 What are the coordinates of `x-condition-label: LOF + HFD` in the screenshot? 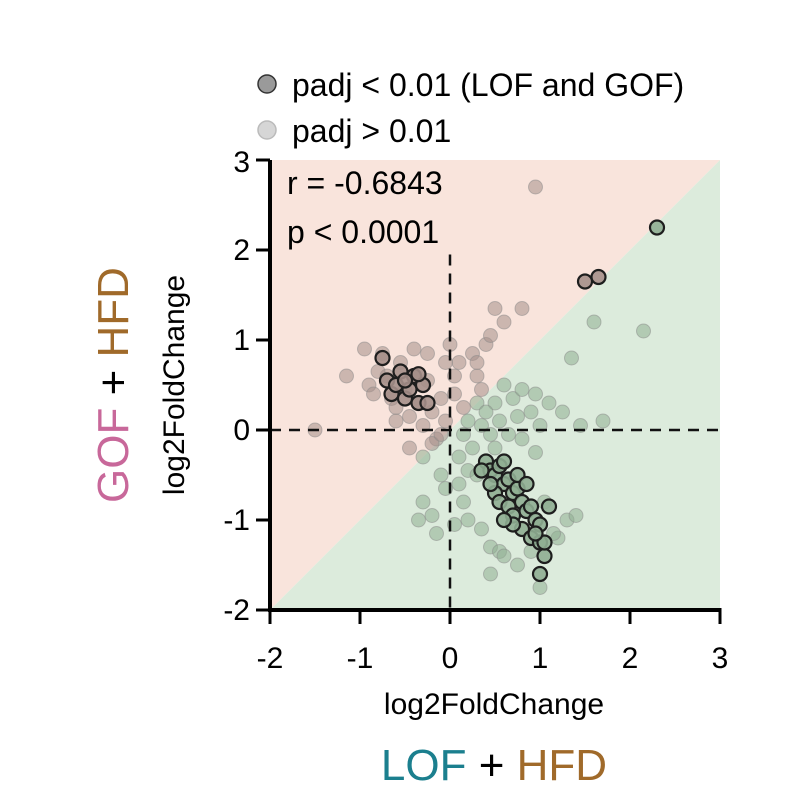 It's located at (494, 765).